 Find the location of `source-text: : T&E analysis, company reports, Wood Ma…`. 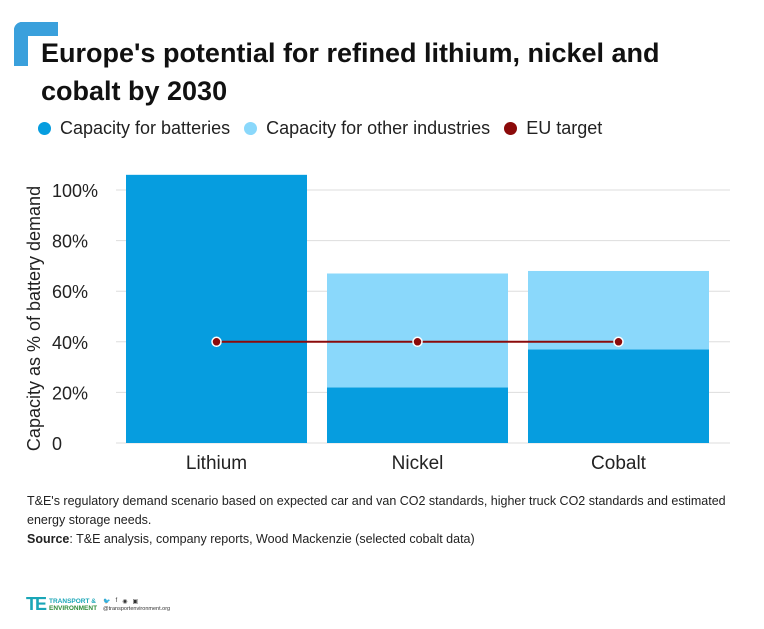

source-text: : T&E analysis, company reports, Wood Ma… is located at coordinates (272, 539).